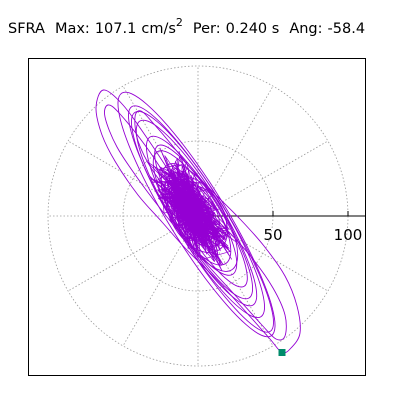 This screenshot has height=400, width=400. I want to click on max-value: 107.1, so click(115, 29).